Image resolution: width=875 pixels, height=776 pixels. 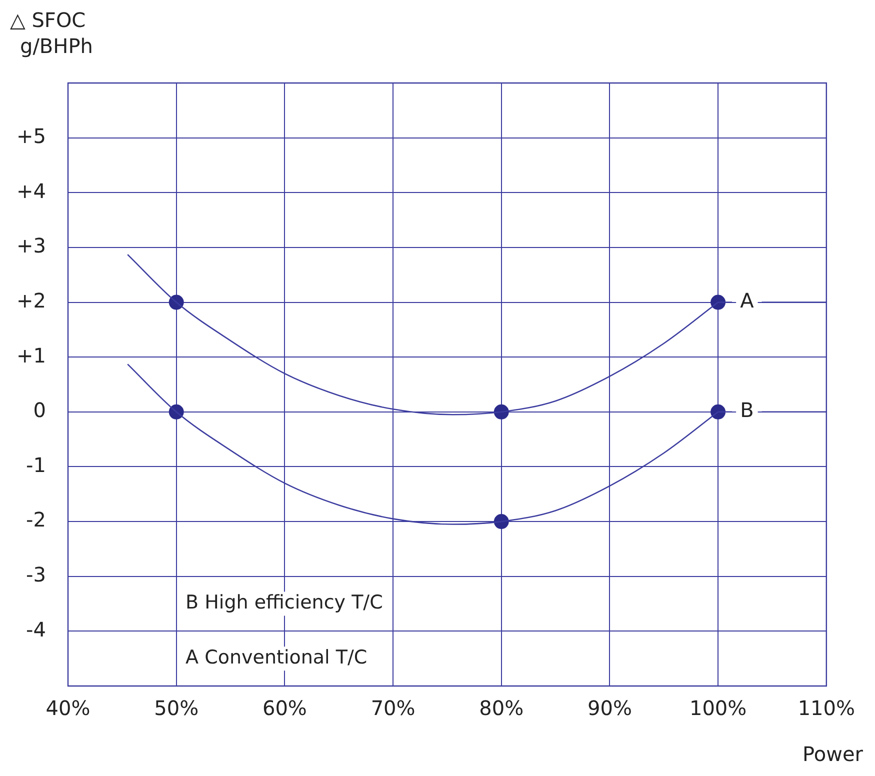 What do you see at coordinates (393, 708) in the screenshot?
I see `x-tick-label: 70%` at bounding box center [393, 708].